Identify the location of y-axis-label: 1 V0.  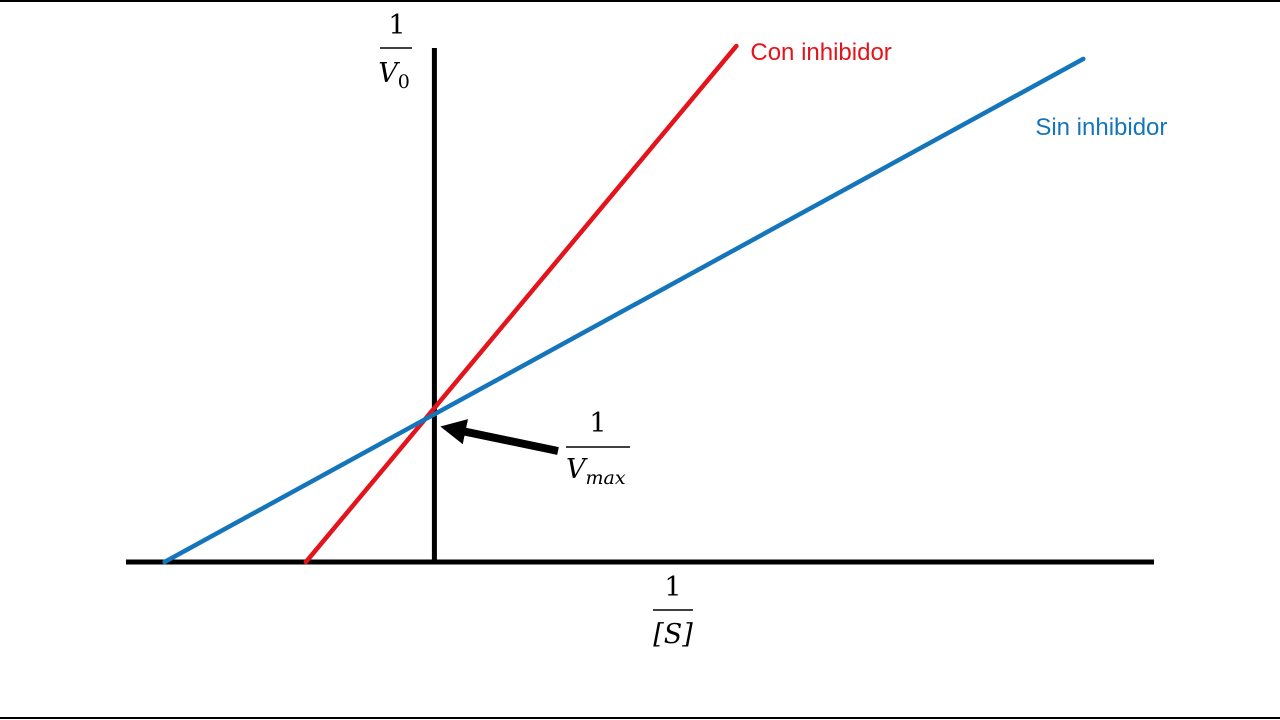
(395, 51).